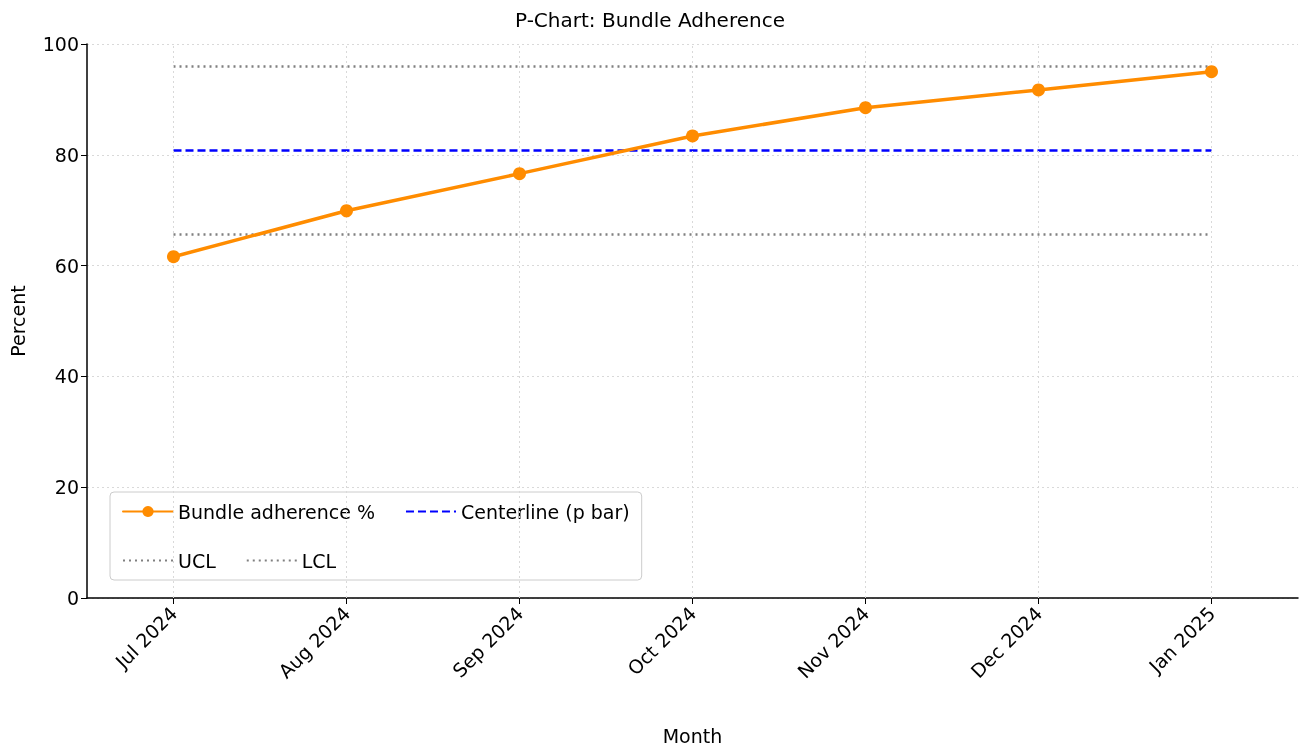 The width and height of the screenshot is (1300, 750). What do you see at coordinates (17, 321) in the screenshot?
I see `y-axis-title: Percent` at bounding box center [17, 321].